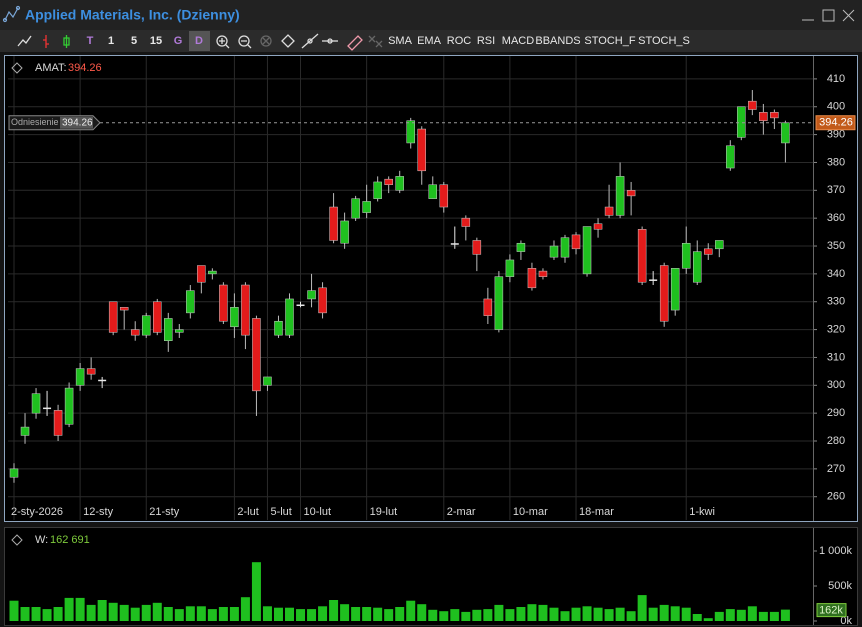 Image resolution: width=862 pixels, height=627 pixels. I want to click on indicator-button: STOCH_S, so click(664, 41).